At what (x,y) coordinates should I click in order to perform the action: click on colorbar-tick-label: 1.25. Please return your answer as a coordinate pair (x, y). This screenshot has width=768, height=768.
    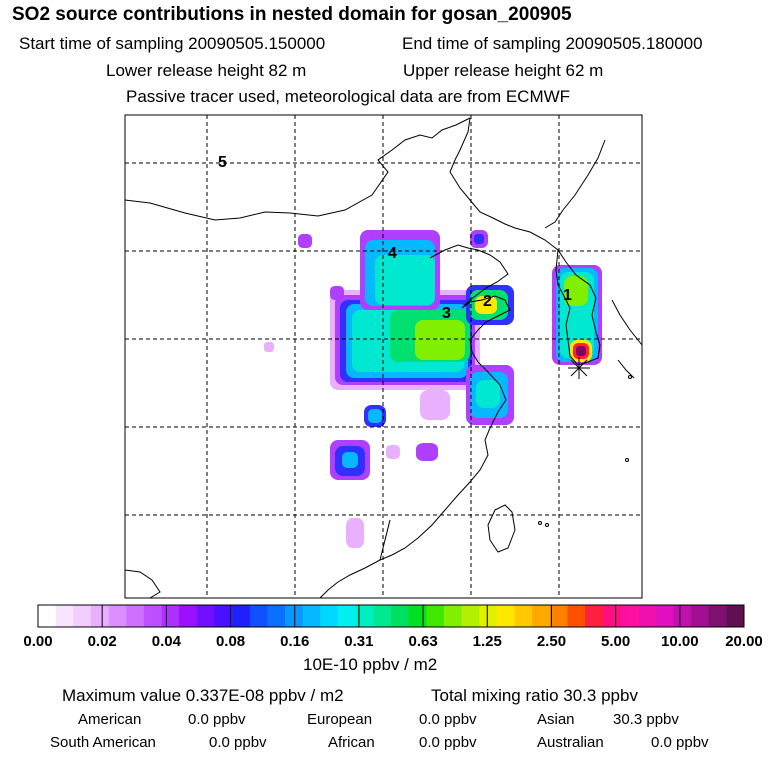
    Looking at the image, I should click on (487, 641).